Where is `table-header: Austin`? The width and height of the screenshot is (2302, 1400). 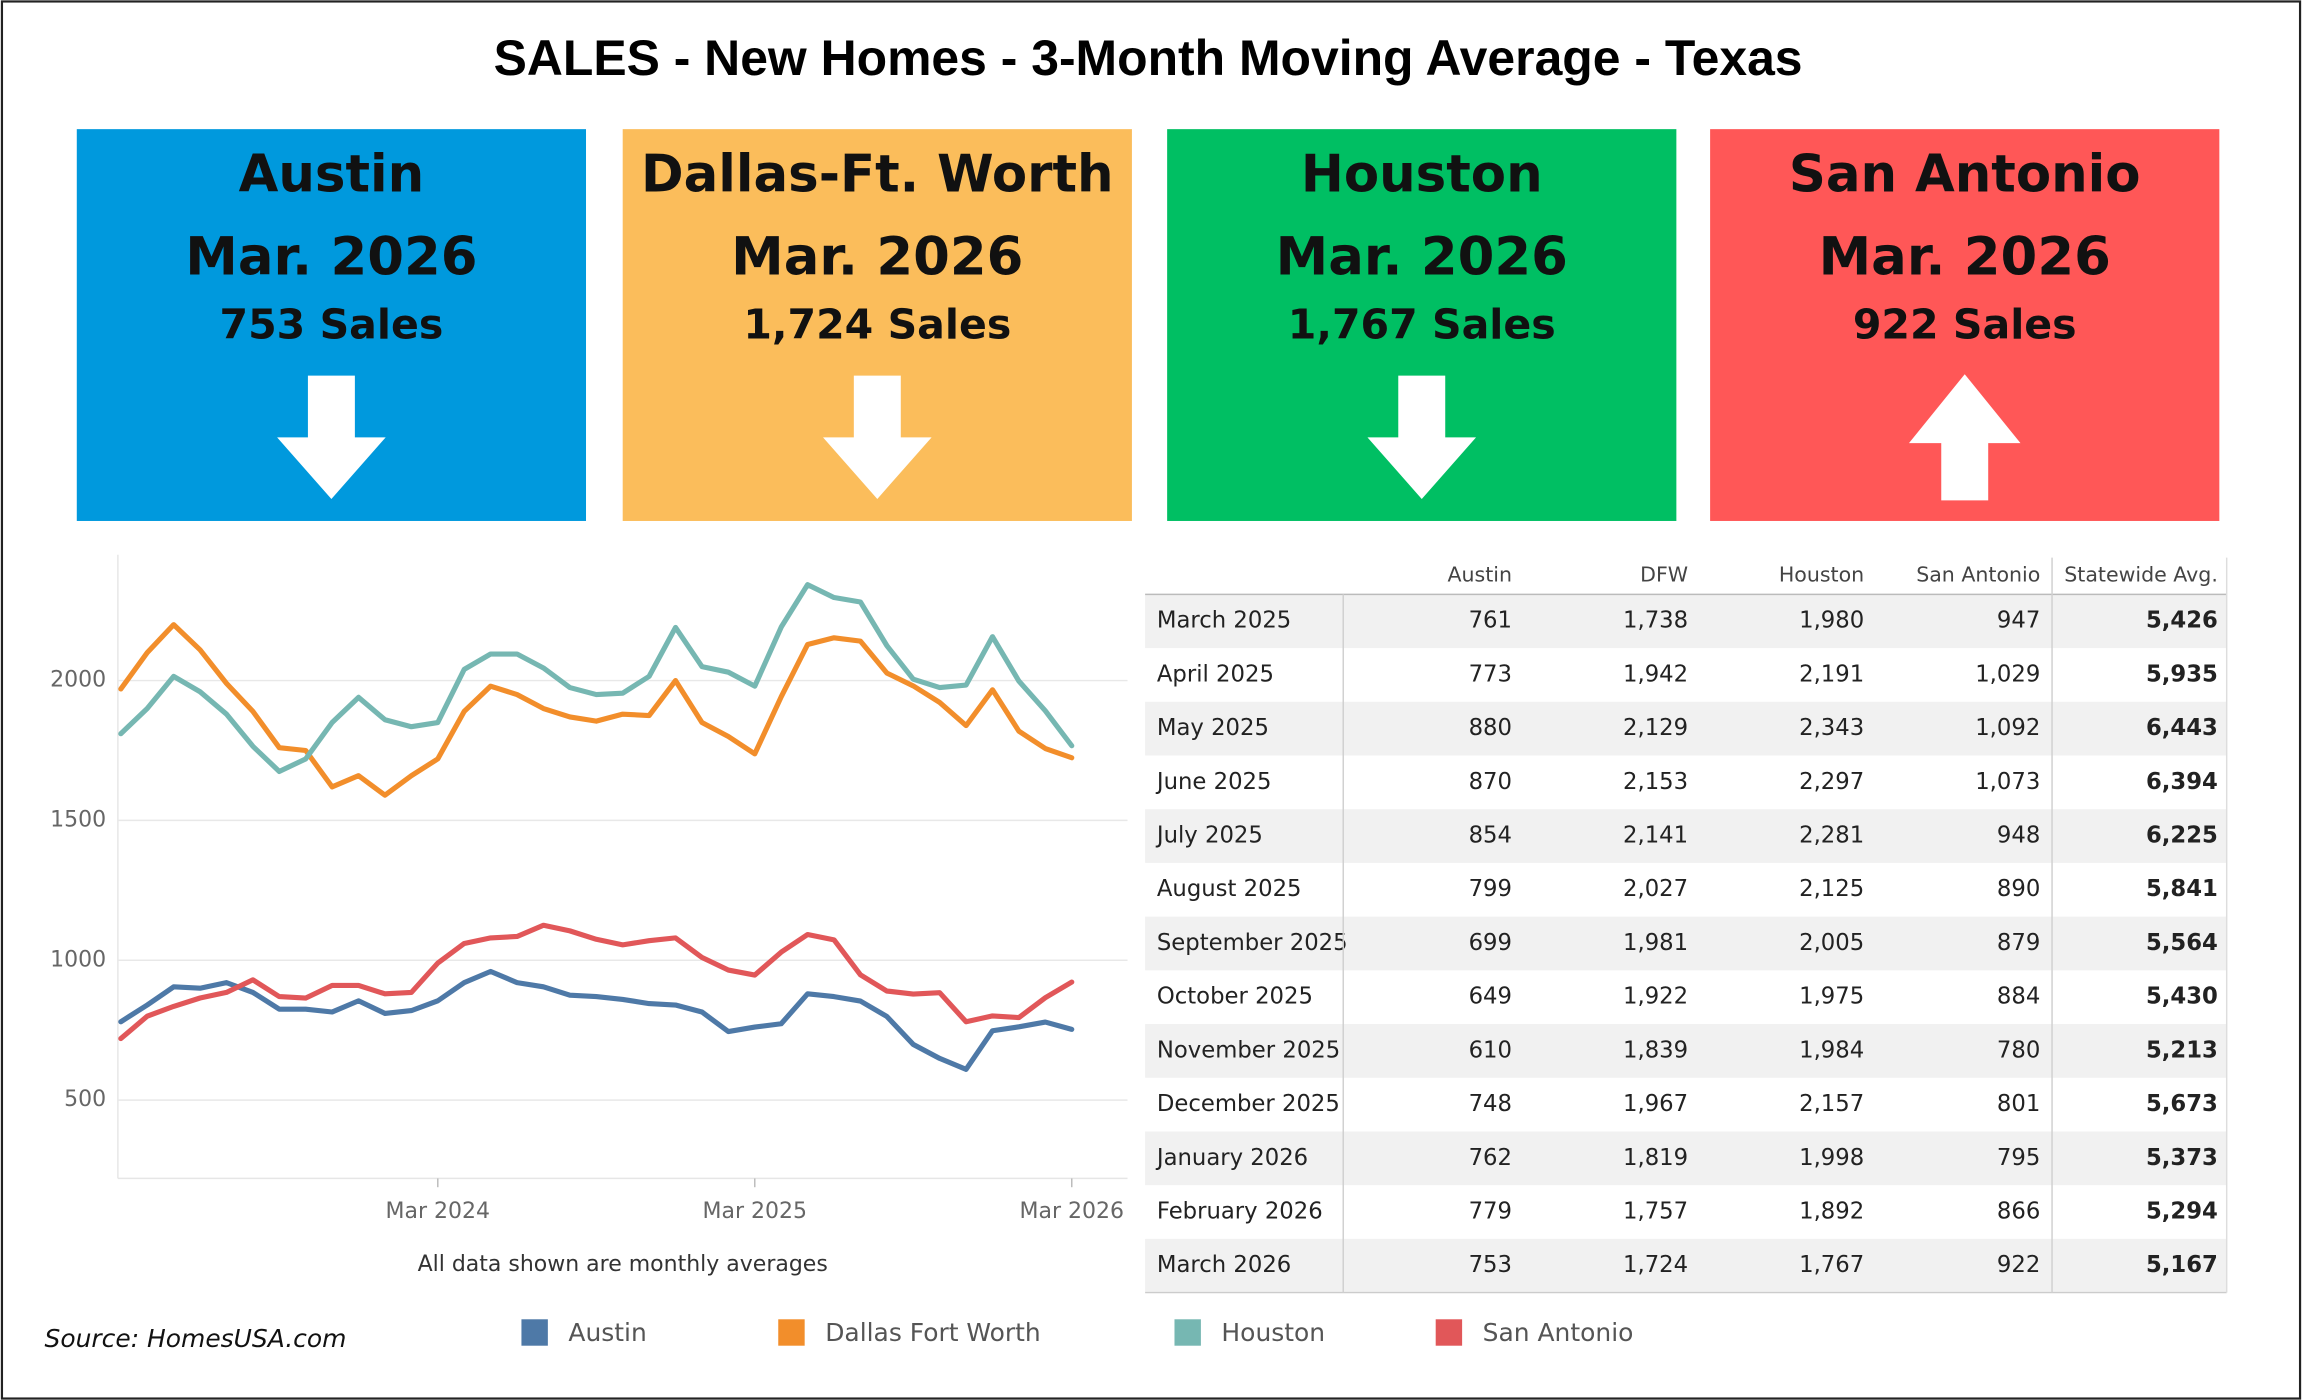 table-header: Austin is located at coordinates (1479, 574).